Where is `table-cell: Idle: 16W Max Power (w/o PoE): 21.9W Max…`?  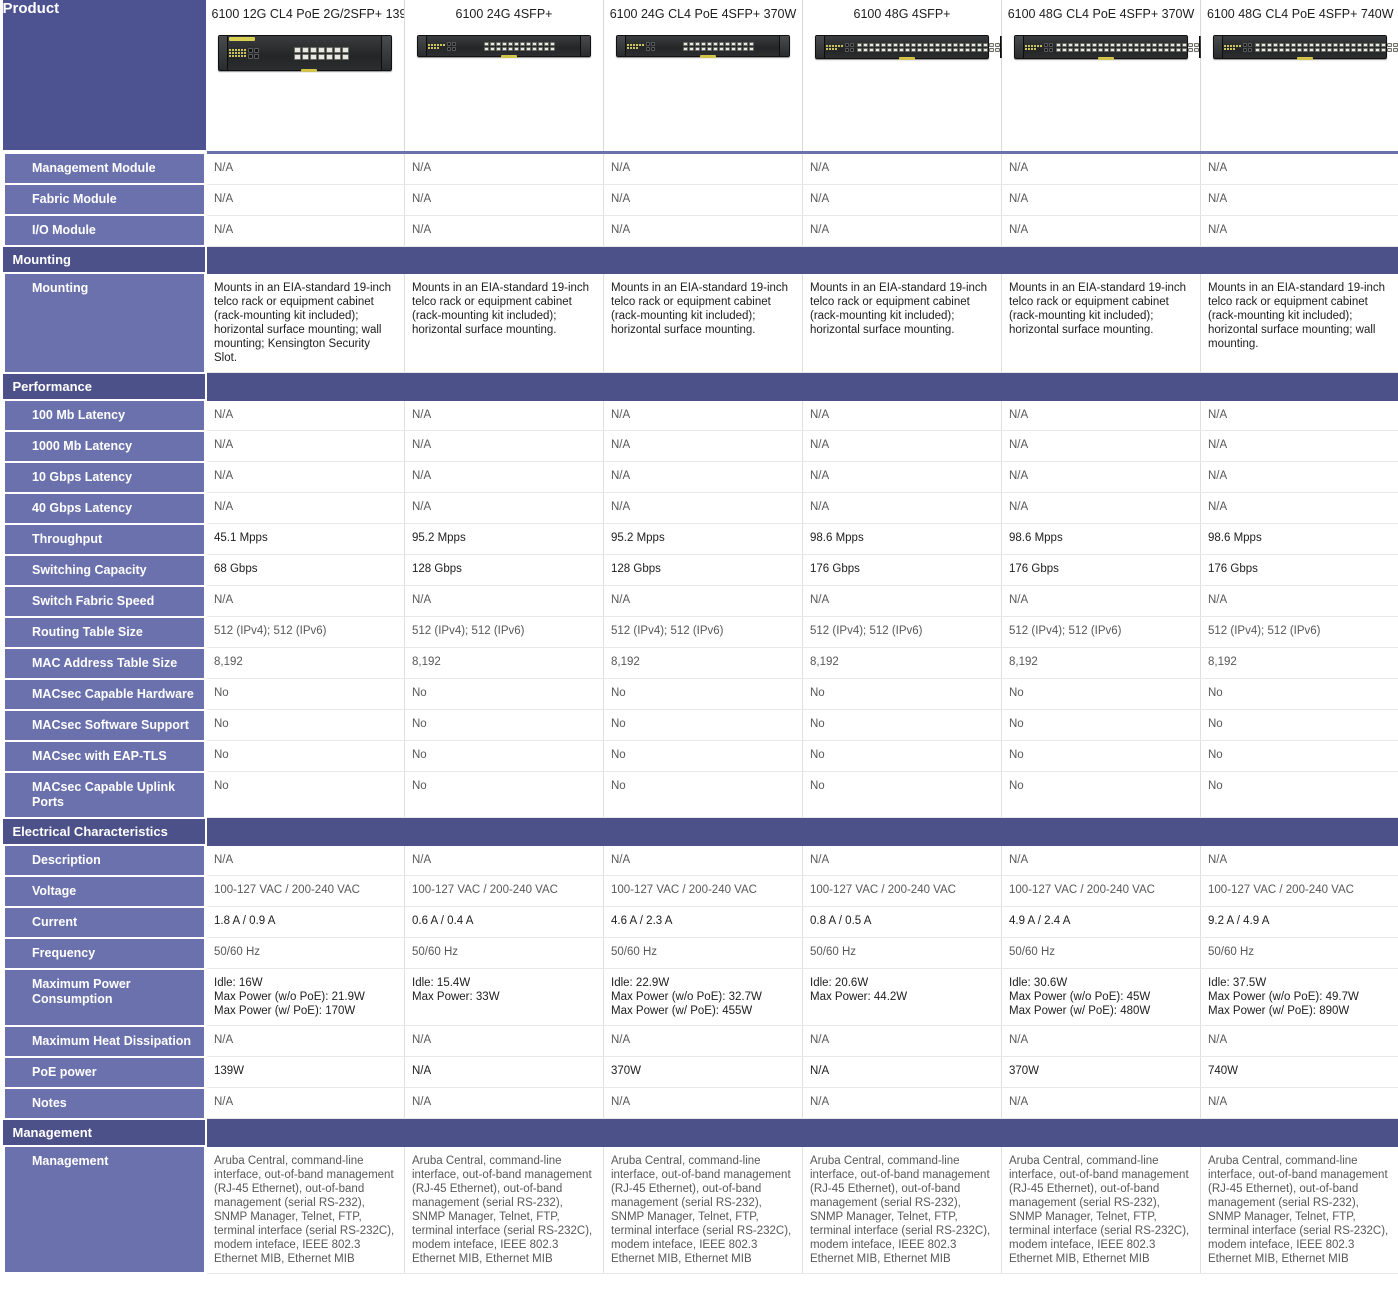 table-cell: Idle: 16W Max Power (w/o PoE): 21.9W Max… is located at coordinates (305, 997).